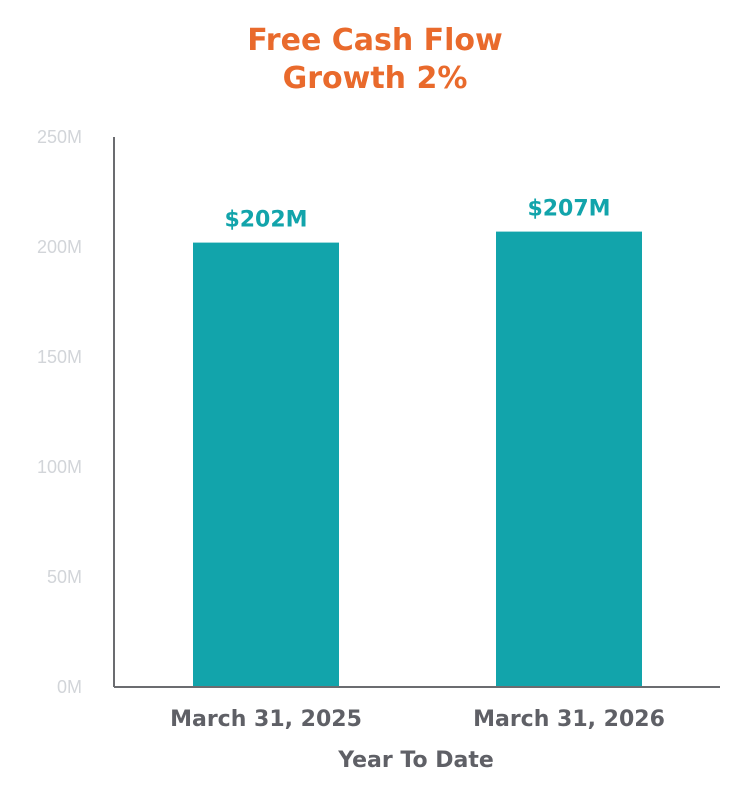  I want to click on x-axis-title: Year To Date, so click(415, 760).